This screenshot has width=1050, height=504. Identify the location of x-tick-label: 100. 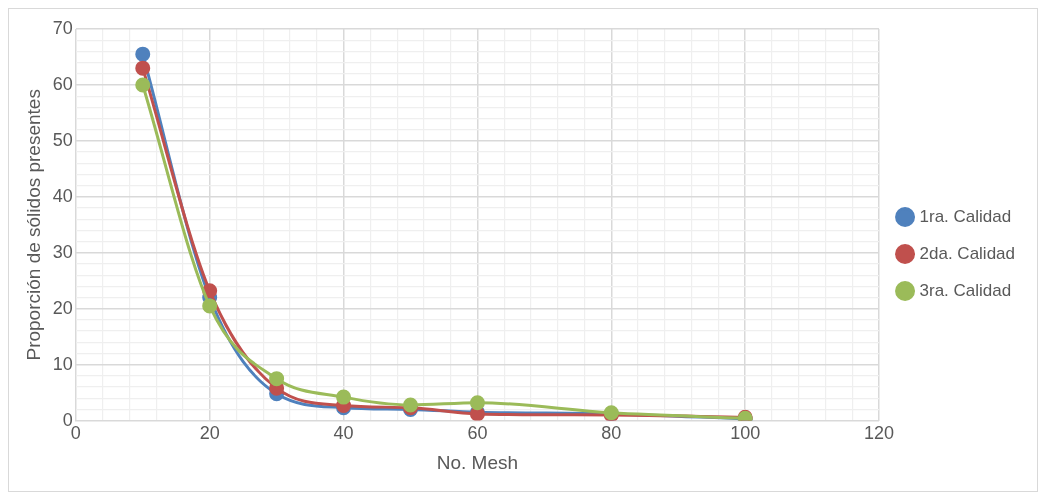
(745, 433).